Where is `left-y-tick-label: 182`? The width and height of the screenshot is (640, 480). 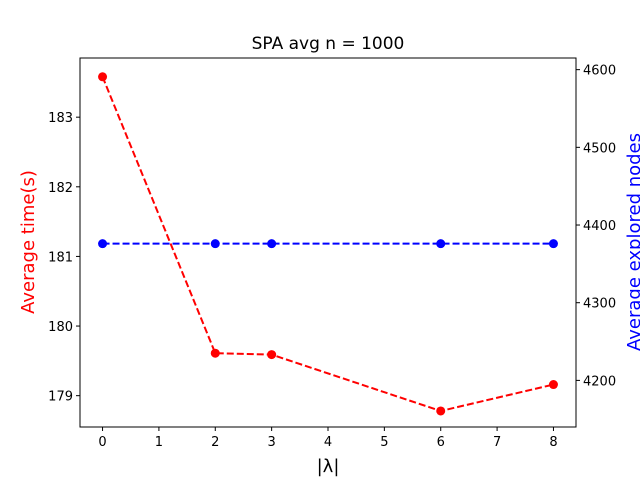 left-y-tick-label: 182 is located at coordinates (60, 188).